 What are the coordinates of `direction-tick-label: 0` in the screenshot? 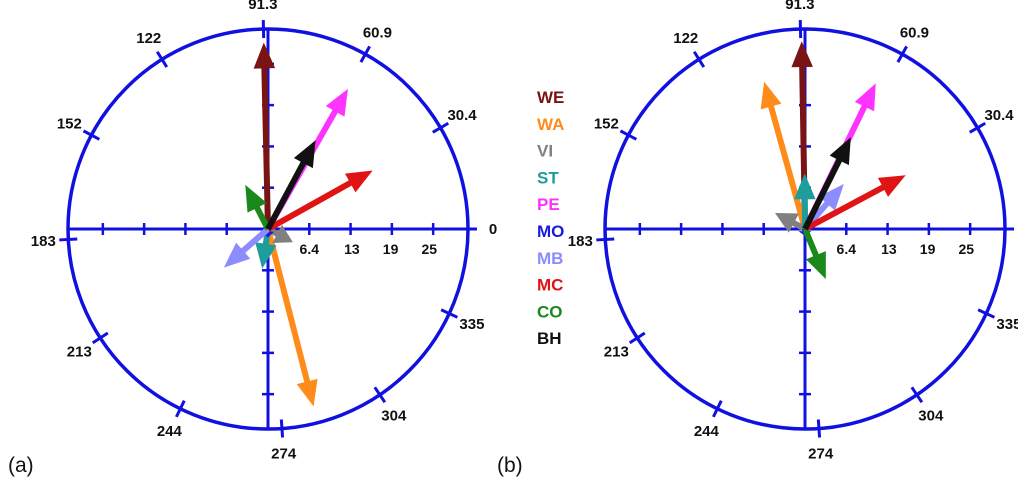 It's located at (493, 229).